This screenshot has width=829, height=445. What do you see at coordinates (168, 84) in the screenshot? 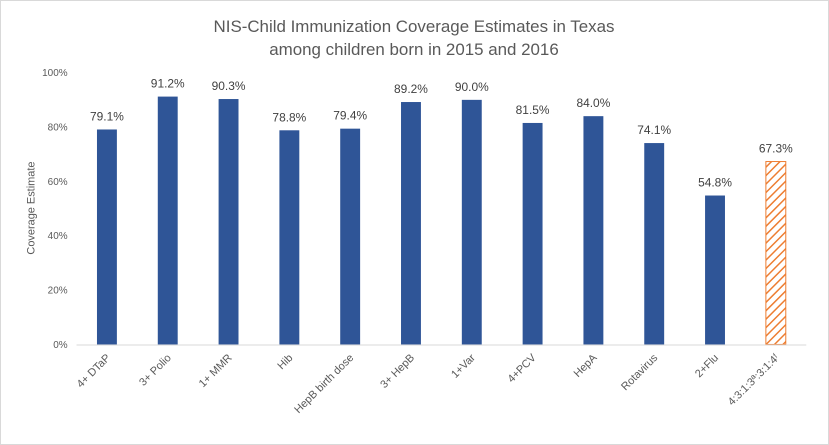
I see `data-label: 91.2%` at bounding box center [168, 84].